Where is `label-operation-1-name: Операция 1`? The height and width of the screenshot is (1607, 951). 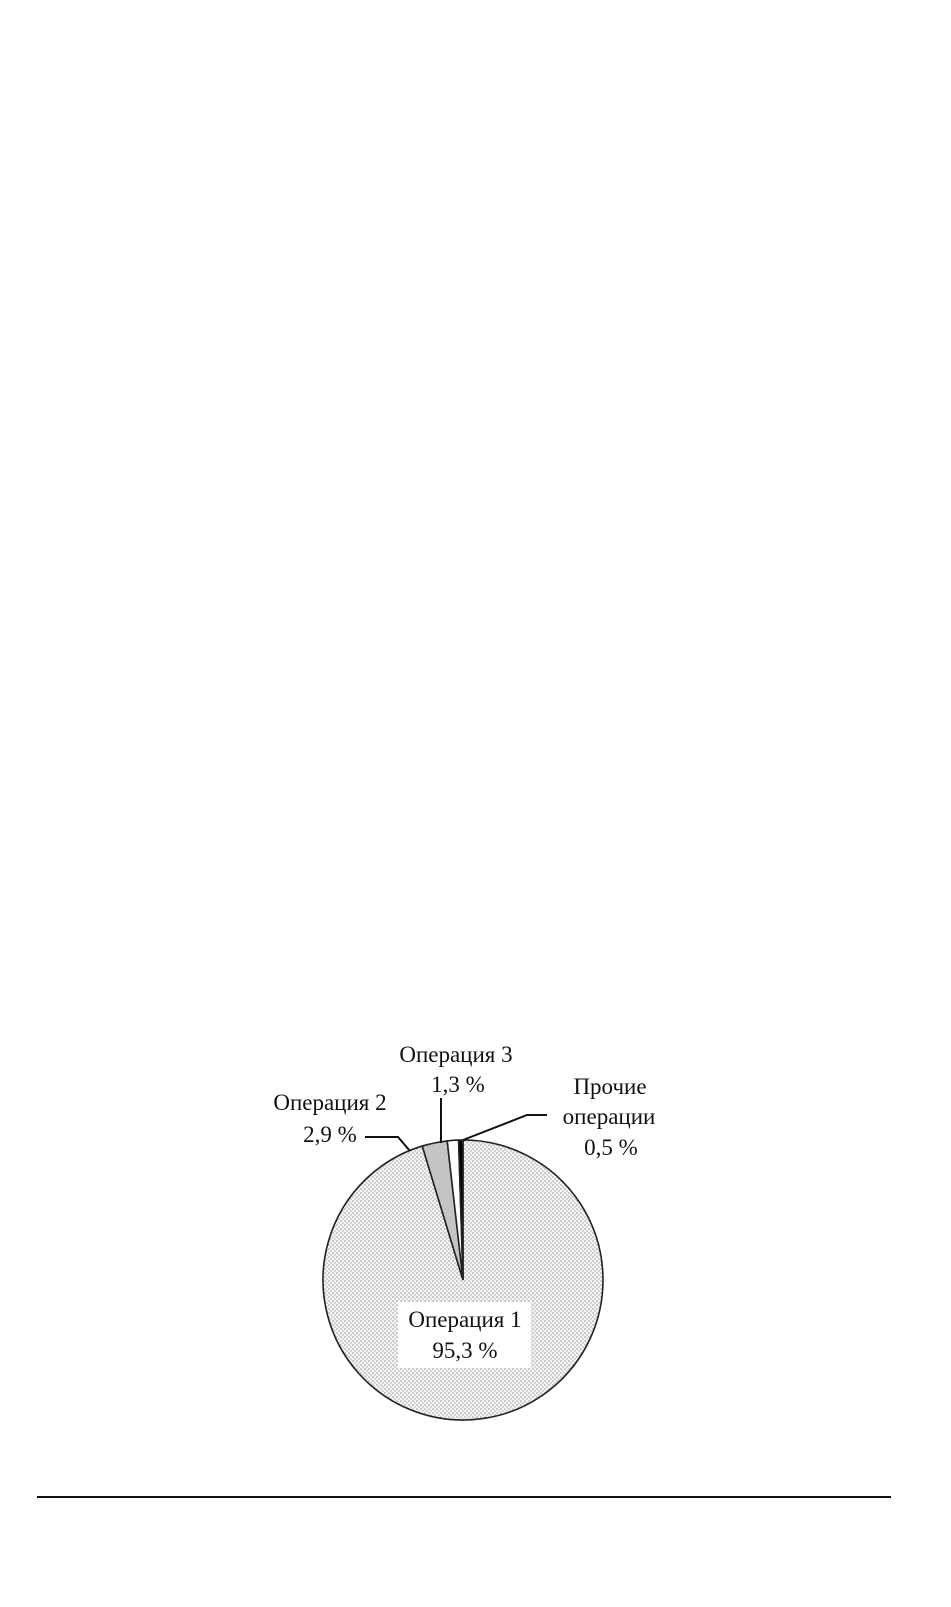
label-operation-1-name: Операция 1 is located at coordinates (464, 1319).